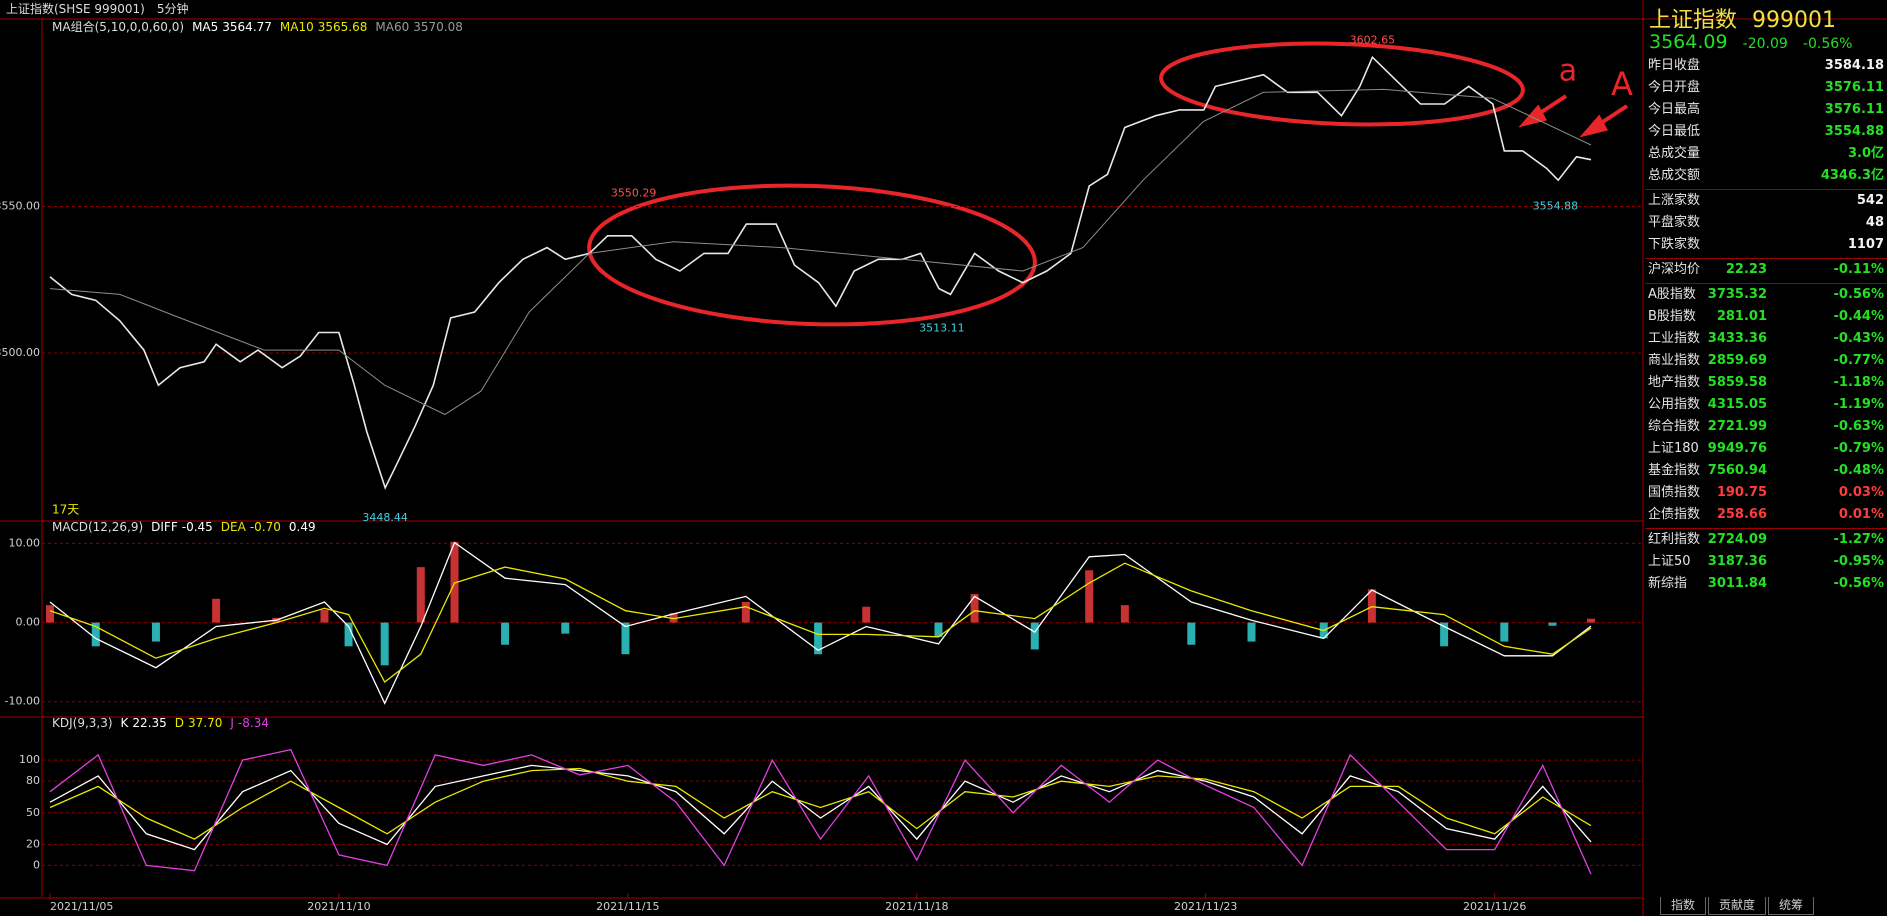  What do you see at coordinates (1766, 339) in the screenshot?
I see `quote-row: 工业指数 3433.36 -0.43%` at bounding box center [1766, 339].